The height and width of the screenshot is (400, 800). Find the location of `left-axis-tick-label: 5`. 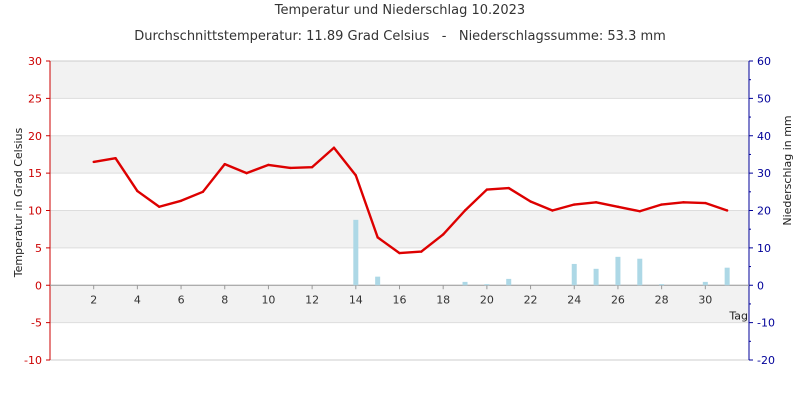

left-axis-tick-label: 5 is located at coordinates (38, 248).